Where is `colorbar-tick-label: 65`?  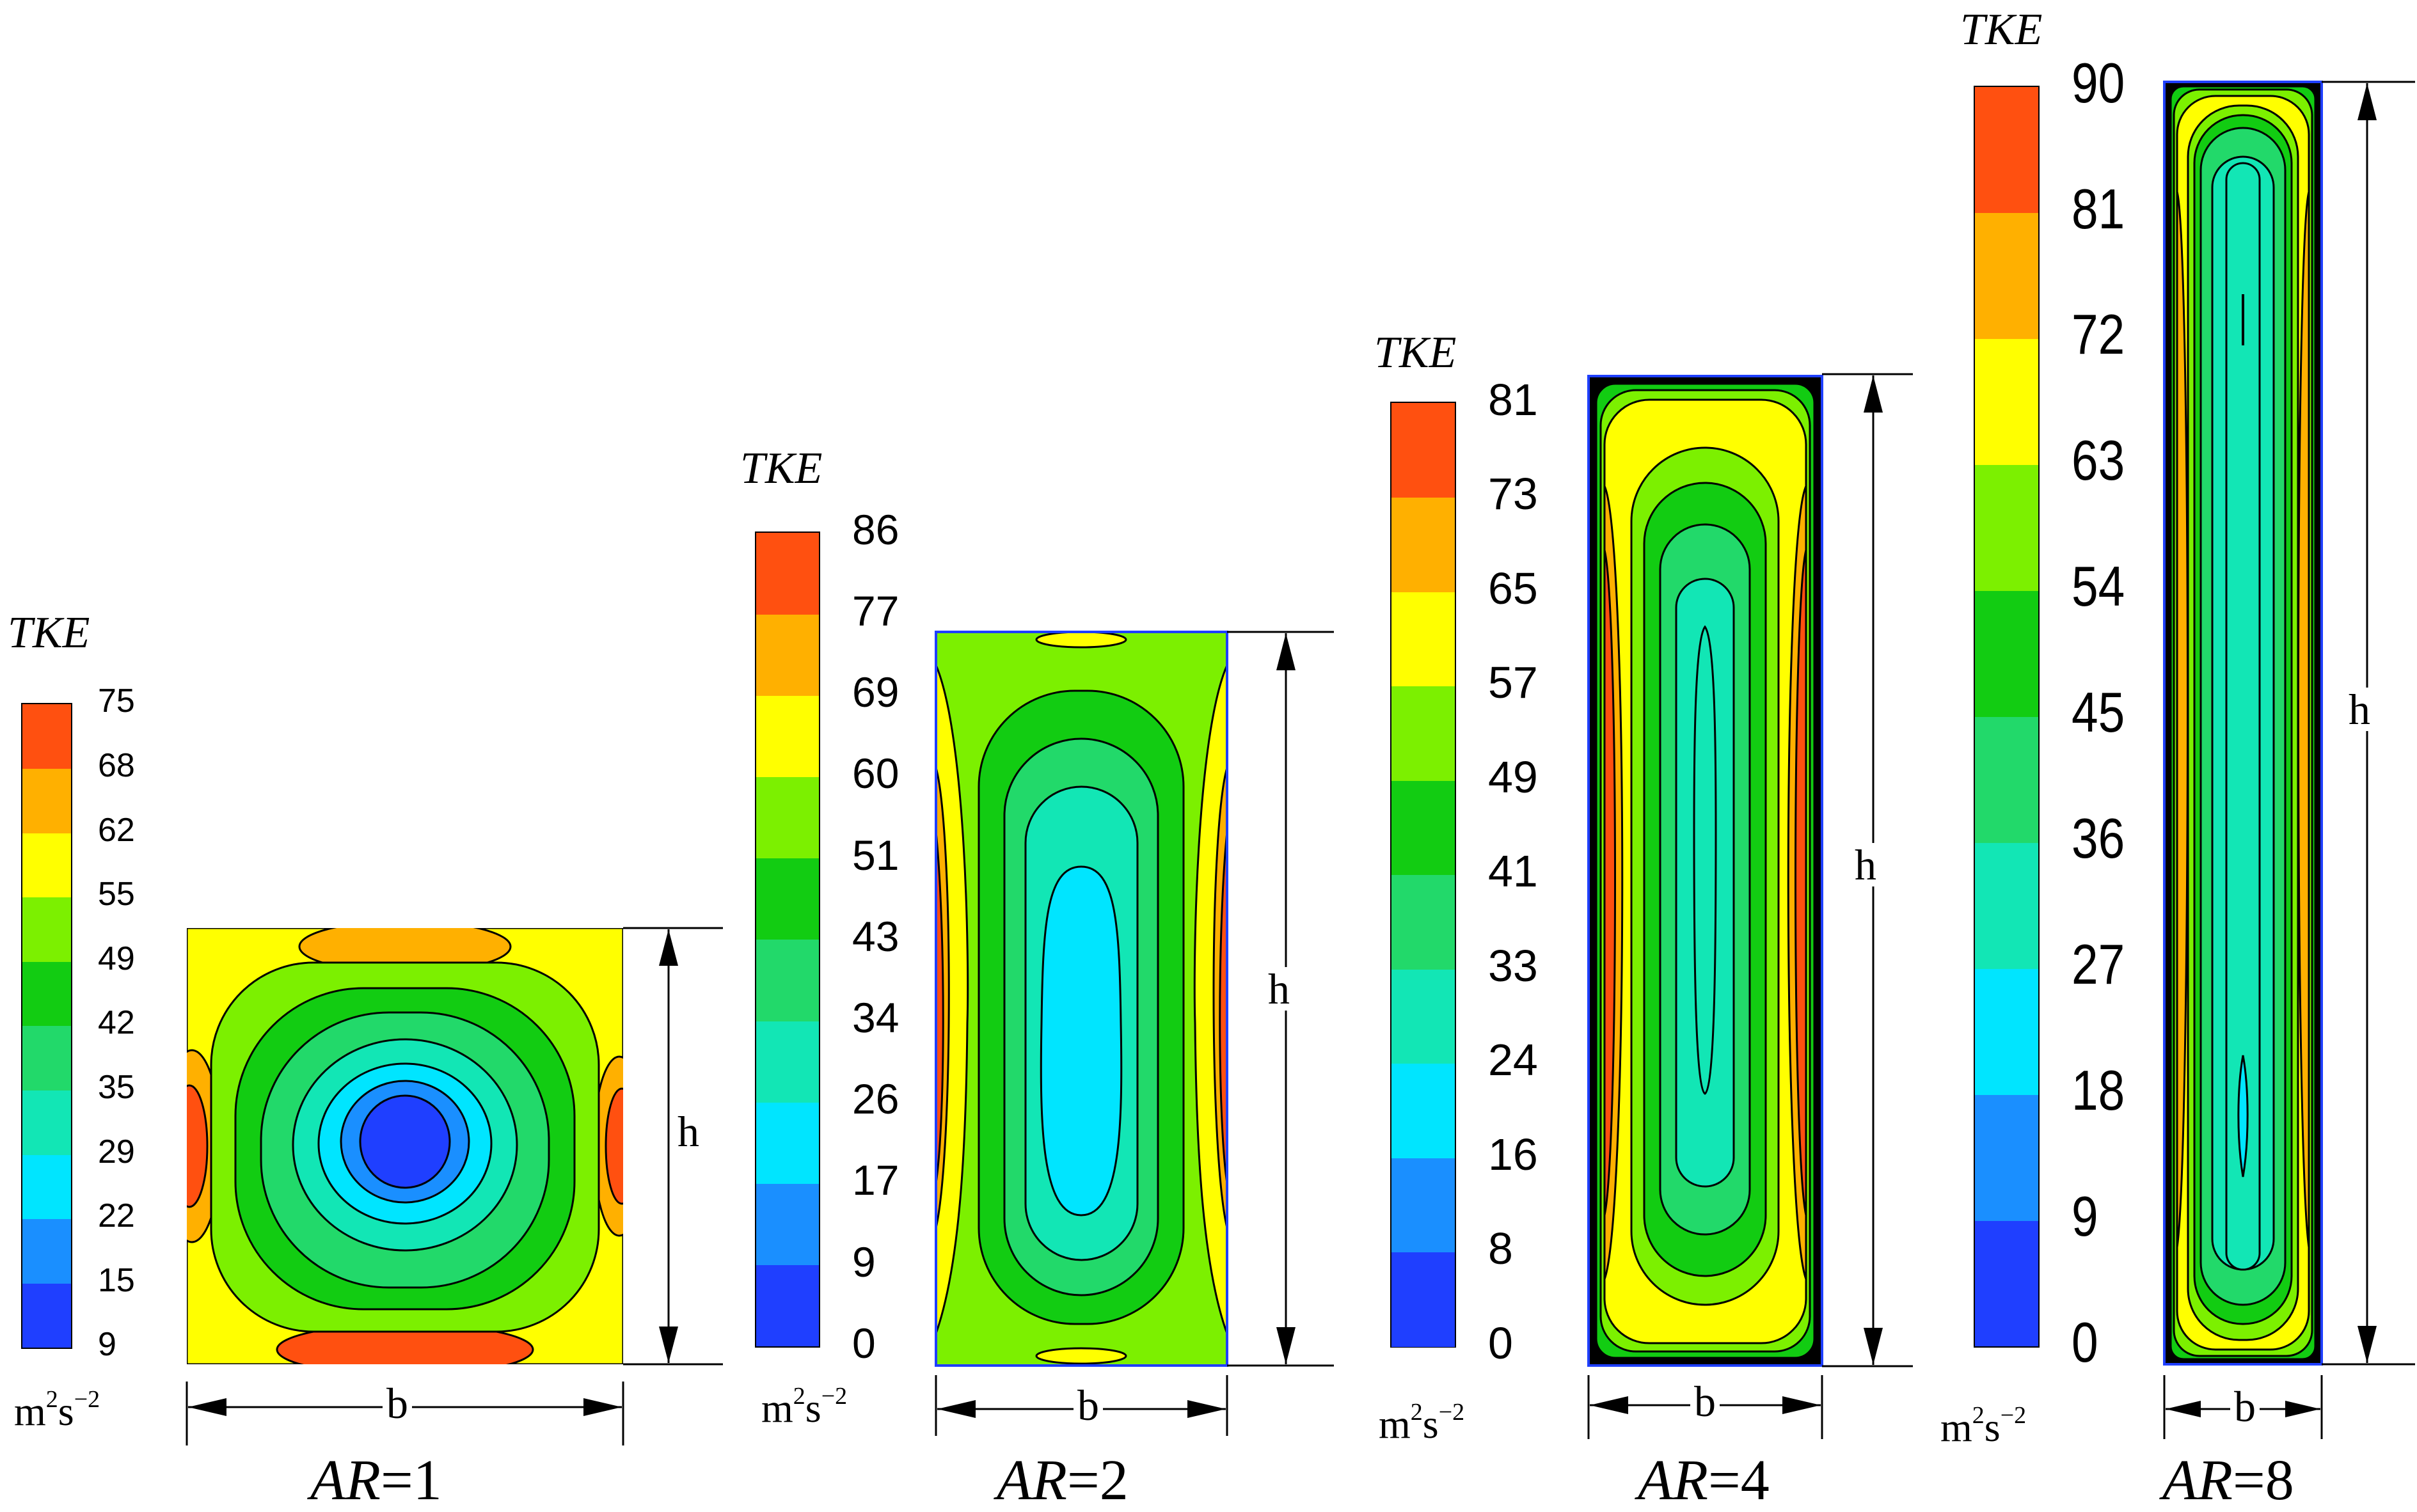 colorbar-tick-label: 65 is located at coordinates (1513, 588).